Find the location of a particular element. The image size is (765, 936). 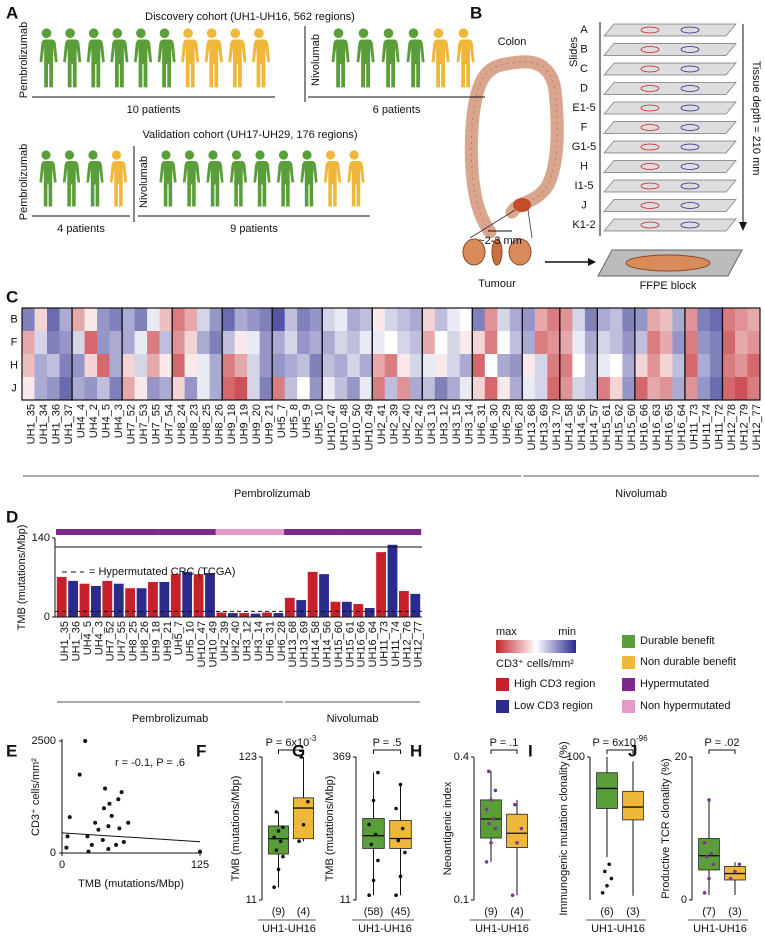

column-label: UH2_42 is located at coordinates (419, 424).